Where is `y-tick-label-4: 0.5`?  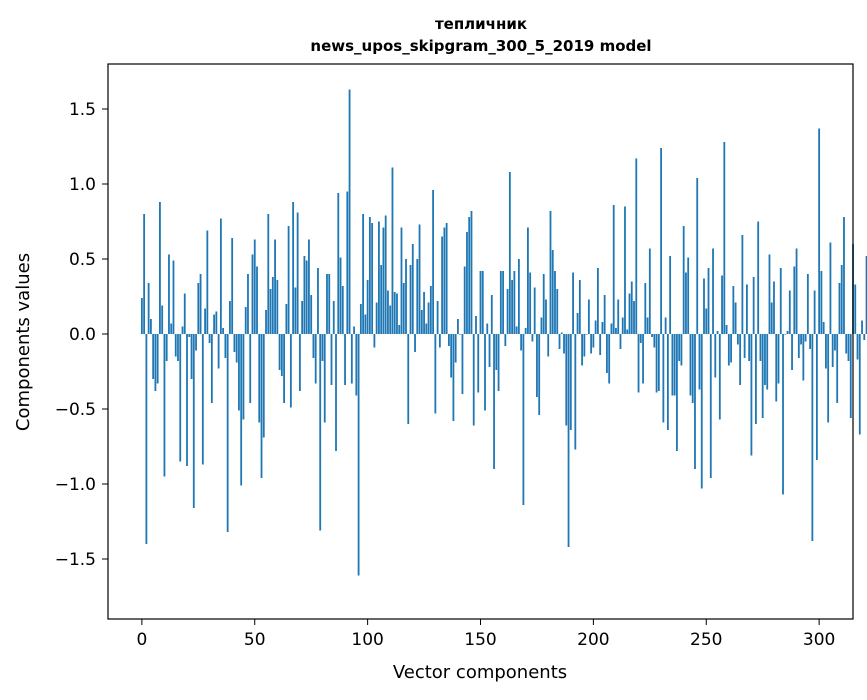
y-tick-label-4: 0.5 is located at coordinates (82, 260).